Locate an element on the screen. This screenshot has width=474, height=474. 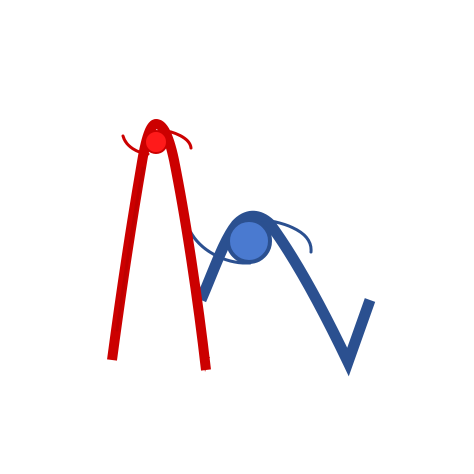
red-figure-body is located at coordinates (159, 245).